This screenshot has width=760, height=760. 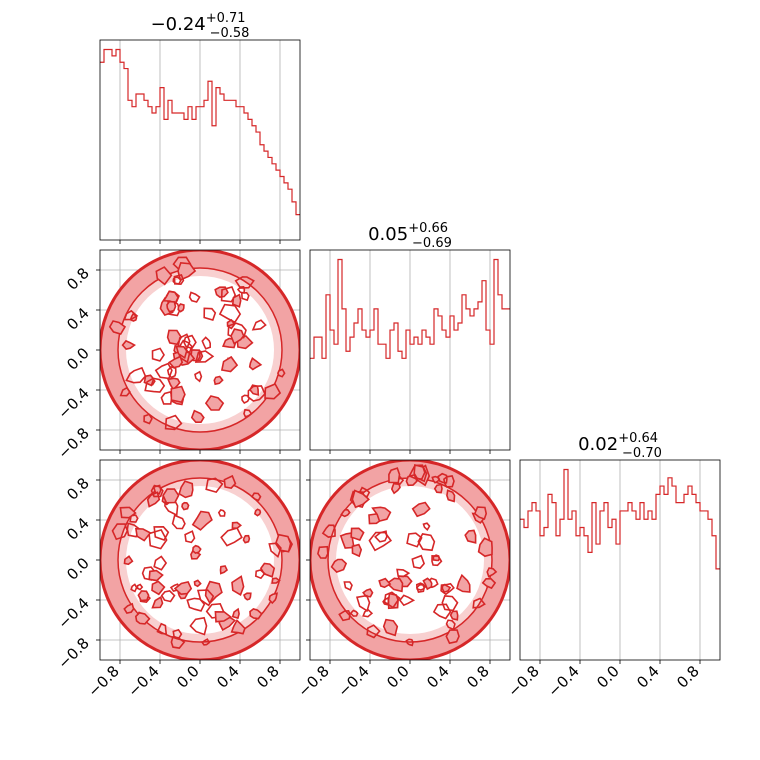 I want to click on contour-param-1-vs-2: −0.8 −0.4 0.0 0.4 0.8, so click(x=402, y=580).